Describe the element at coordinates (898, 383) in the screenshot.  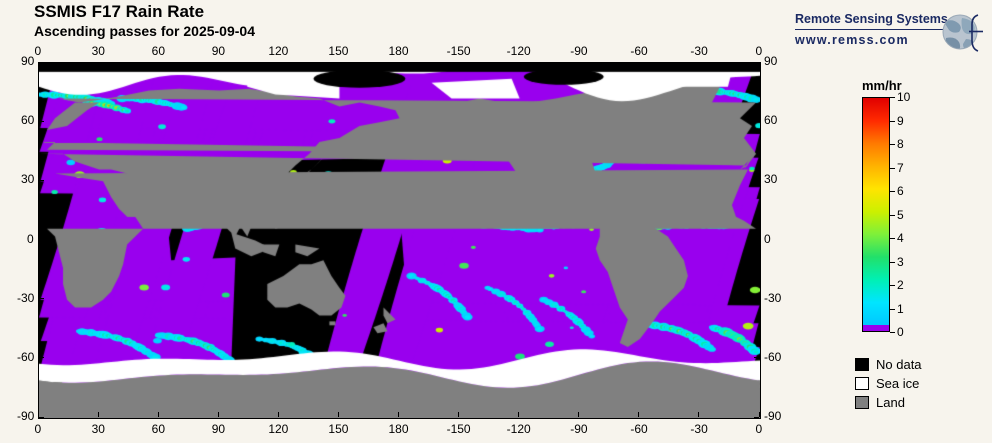
I see `legend-label: Sea ice` at that location.